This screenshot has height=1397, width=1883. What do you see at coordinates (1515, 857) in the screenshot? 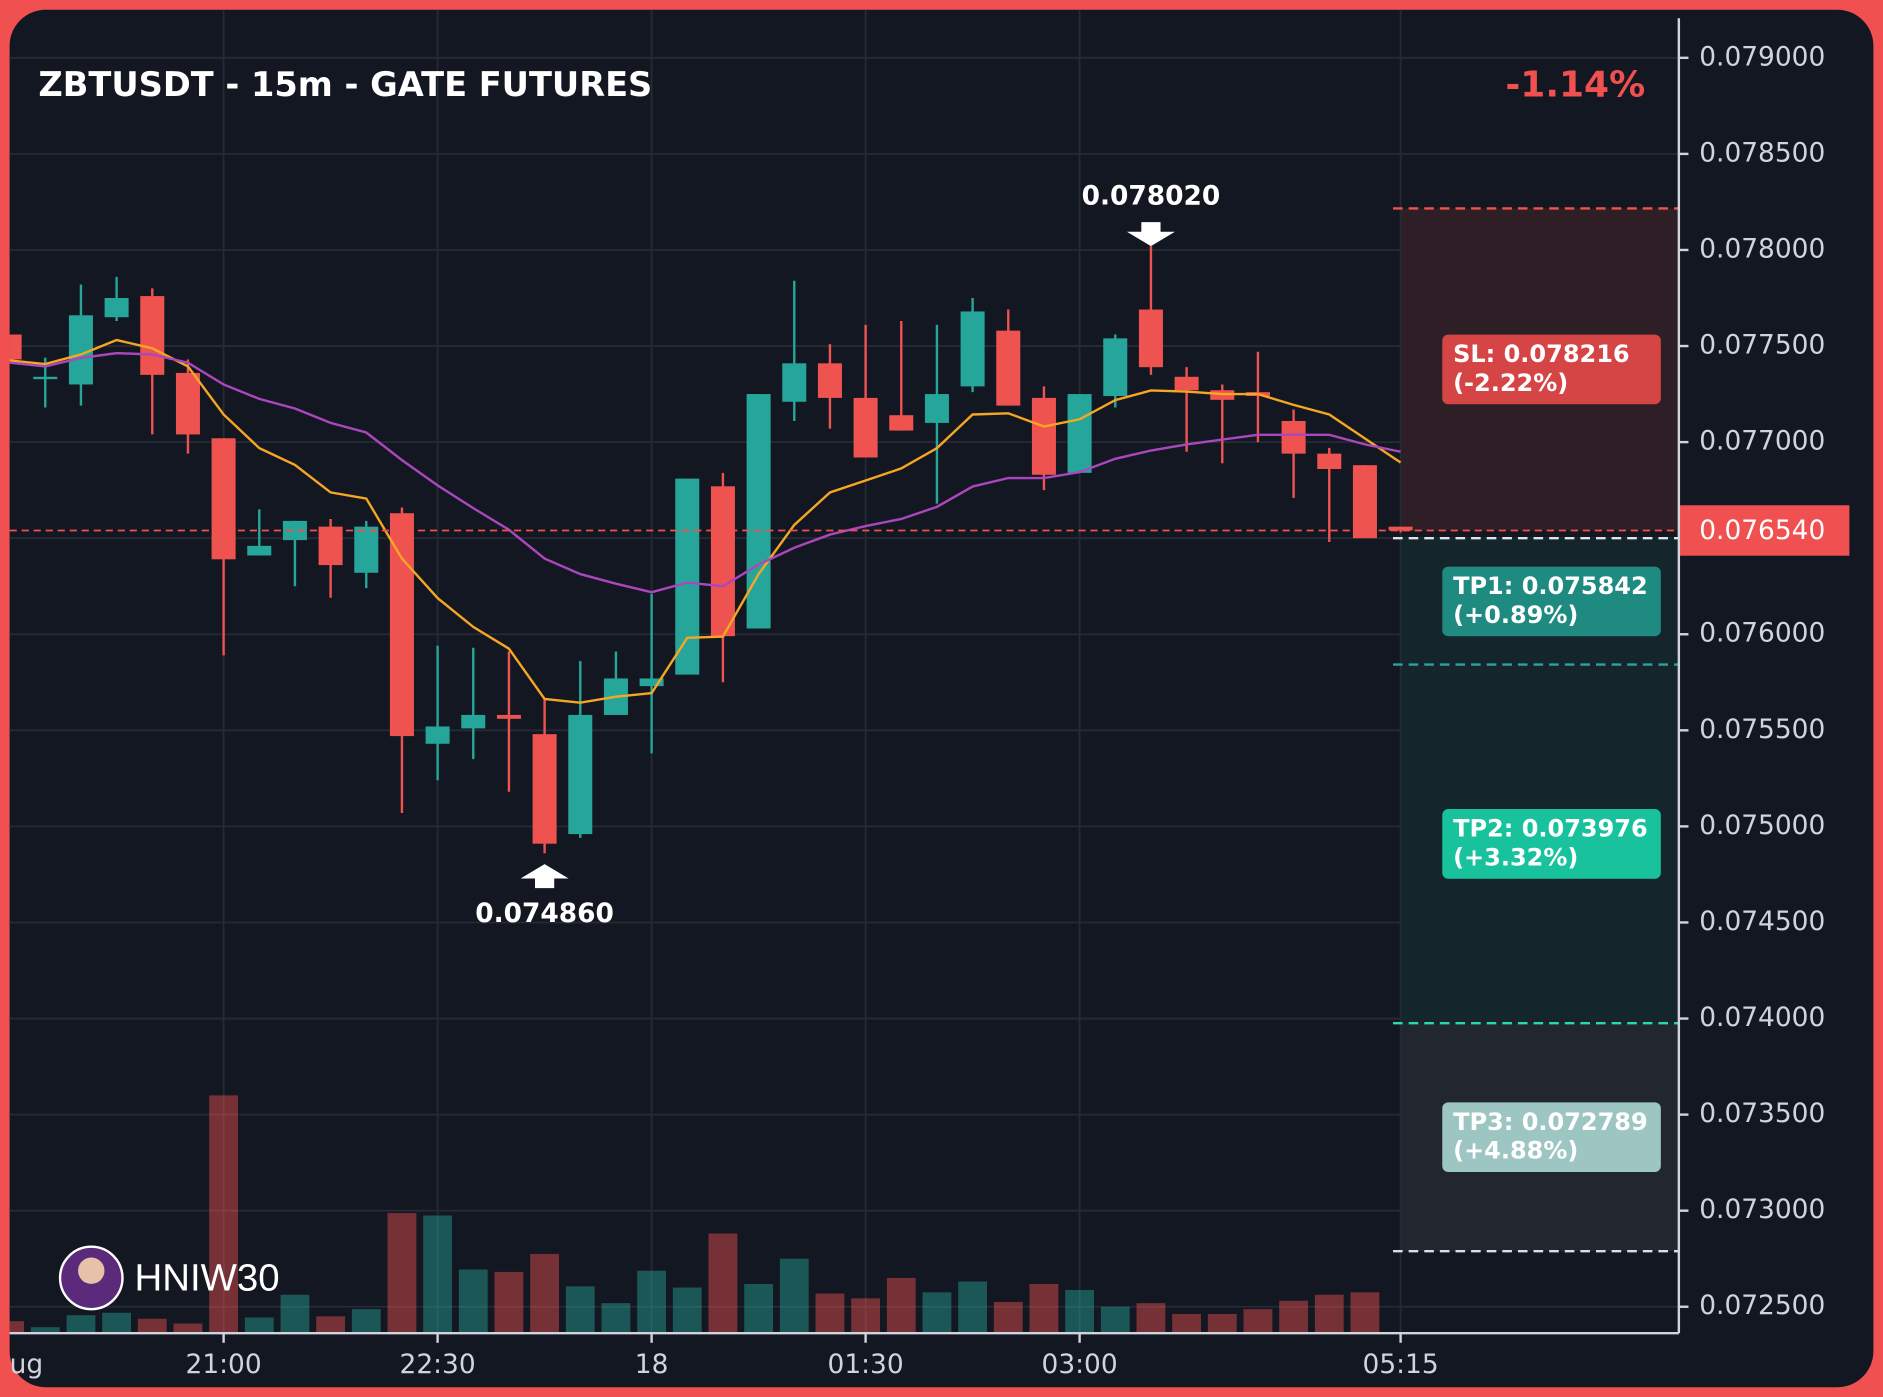
I see `level-change: (+3.32%)` at bounding box center [1515, 857].